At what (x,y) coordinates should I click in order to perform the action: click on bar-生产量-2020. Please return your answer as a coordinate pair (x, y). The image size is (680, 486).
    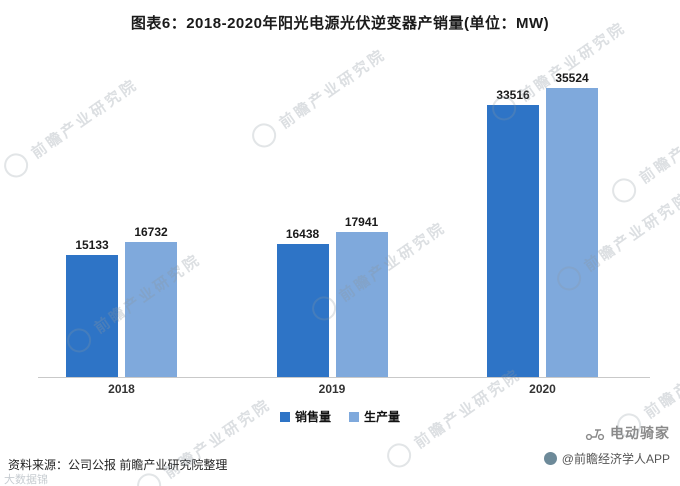
    Looking at the image, I should click on (572, 233).